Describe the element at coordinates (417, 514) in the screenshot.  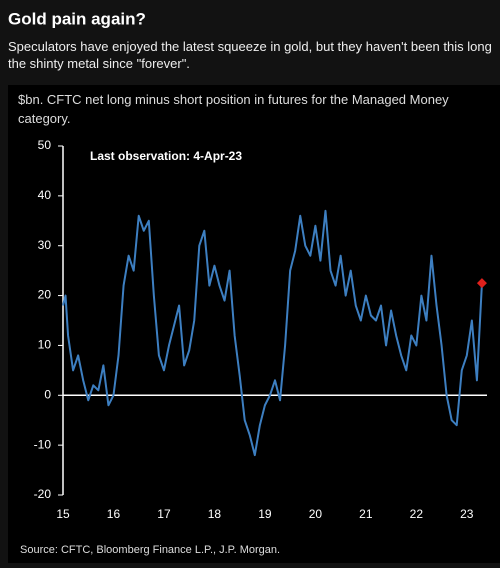
I see `x-tick-label: 22` at that location.